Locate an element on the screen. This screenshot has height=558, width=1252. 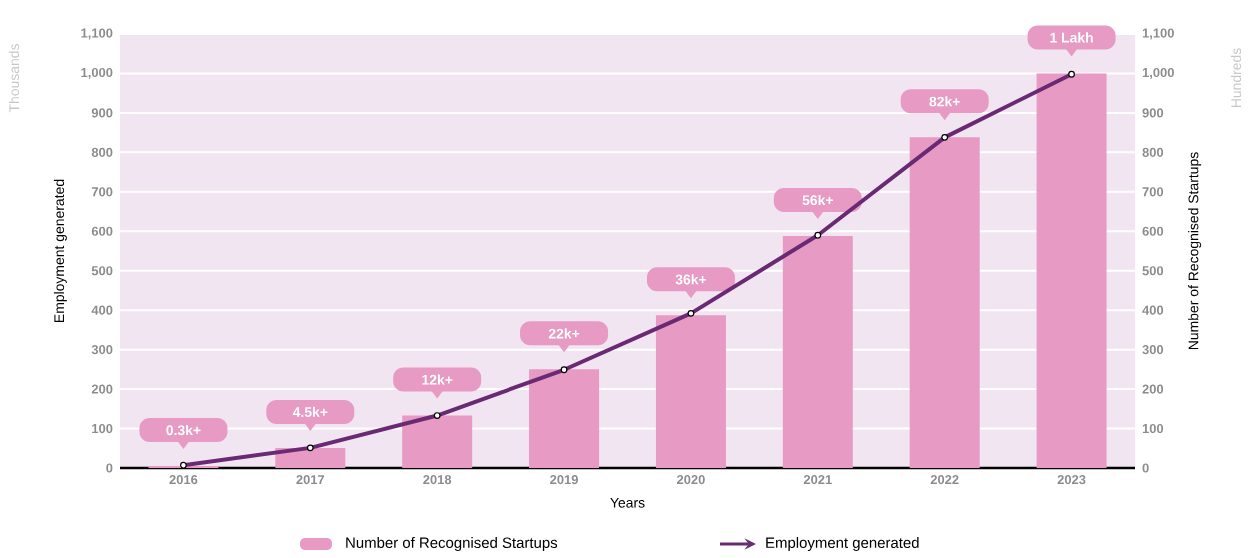
y-tick-label: 400 is located at coordinates (102, 310).